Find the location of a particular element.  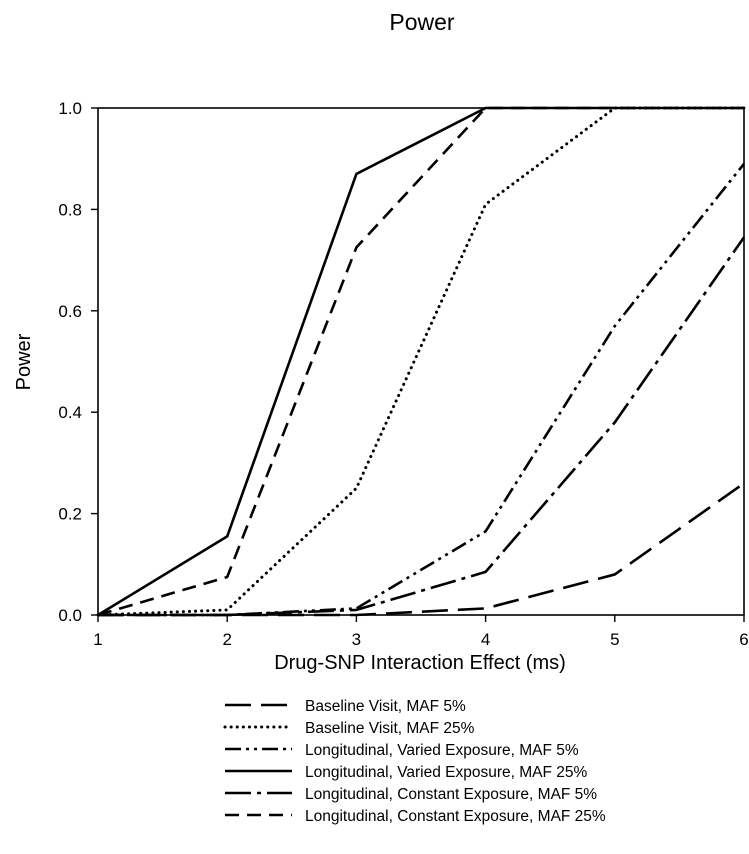

x-tick-label: 1 is located at coordinates (97, 639).